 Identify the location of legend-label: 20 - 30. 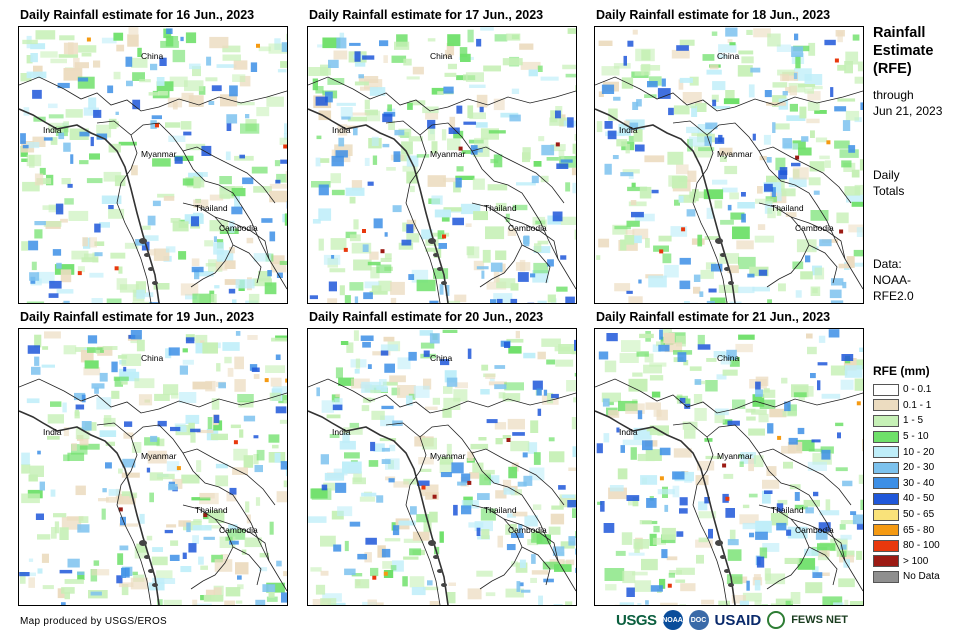
(919, 468).